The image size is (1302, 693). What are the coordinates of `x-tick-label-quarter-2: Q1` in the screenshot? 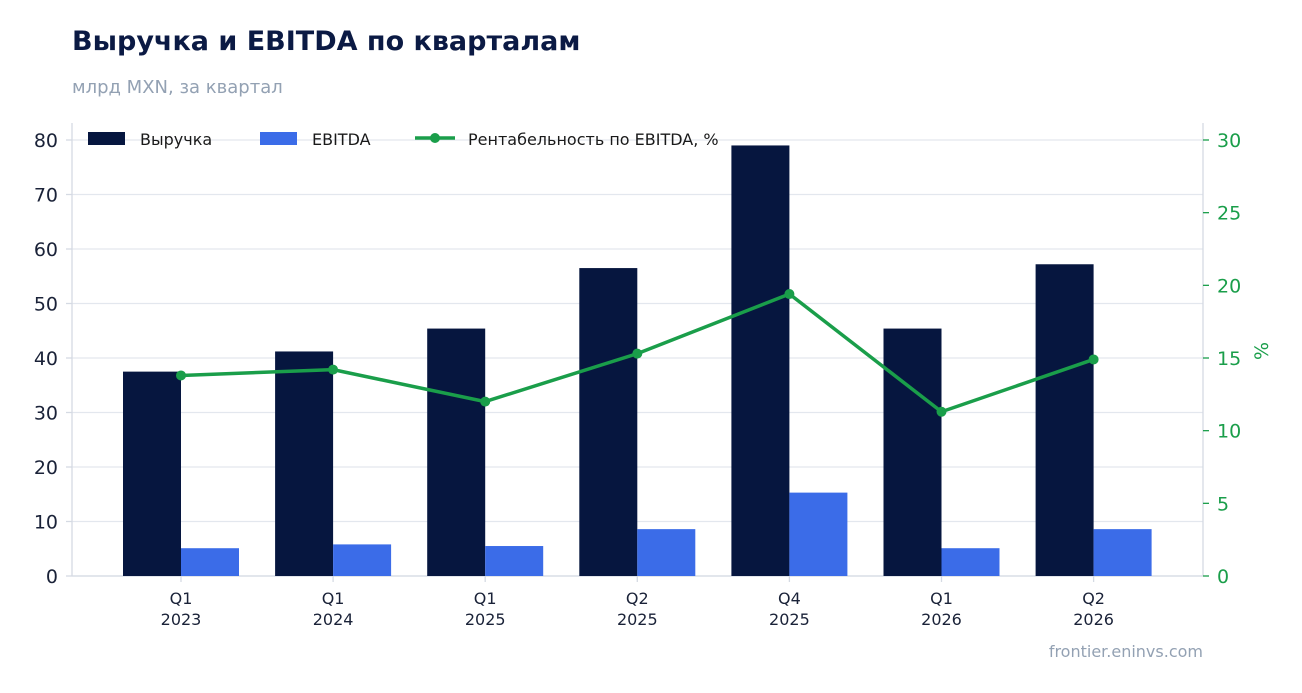 It's located at (485, 598).